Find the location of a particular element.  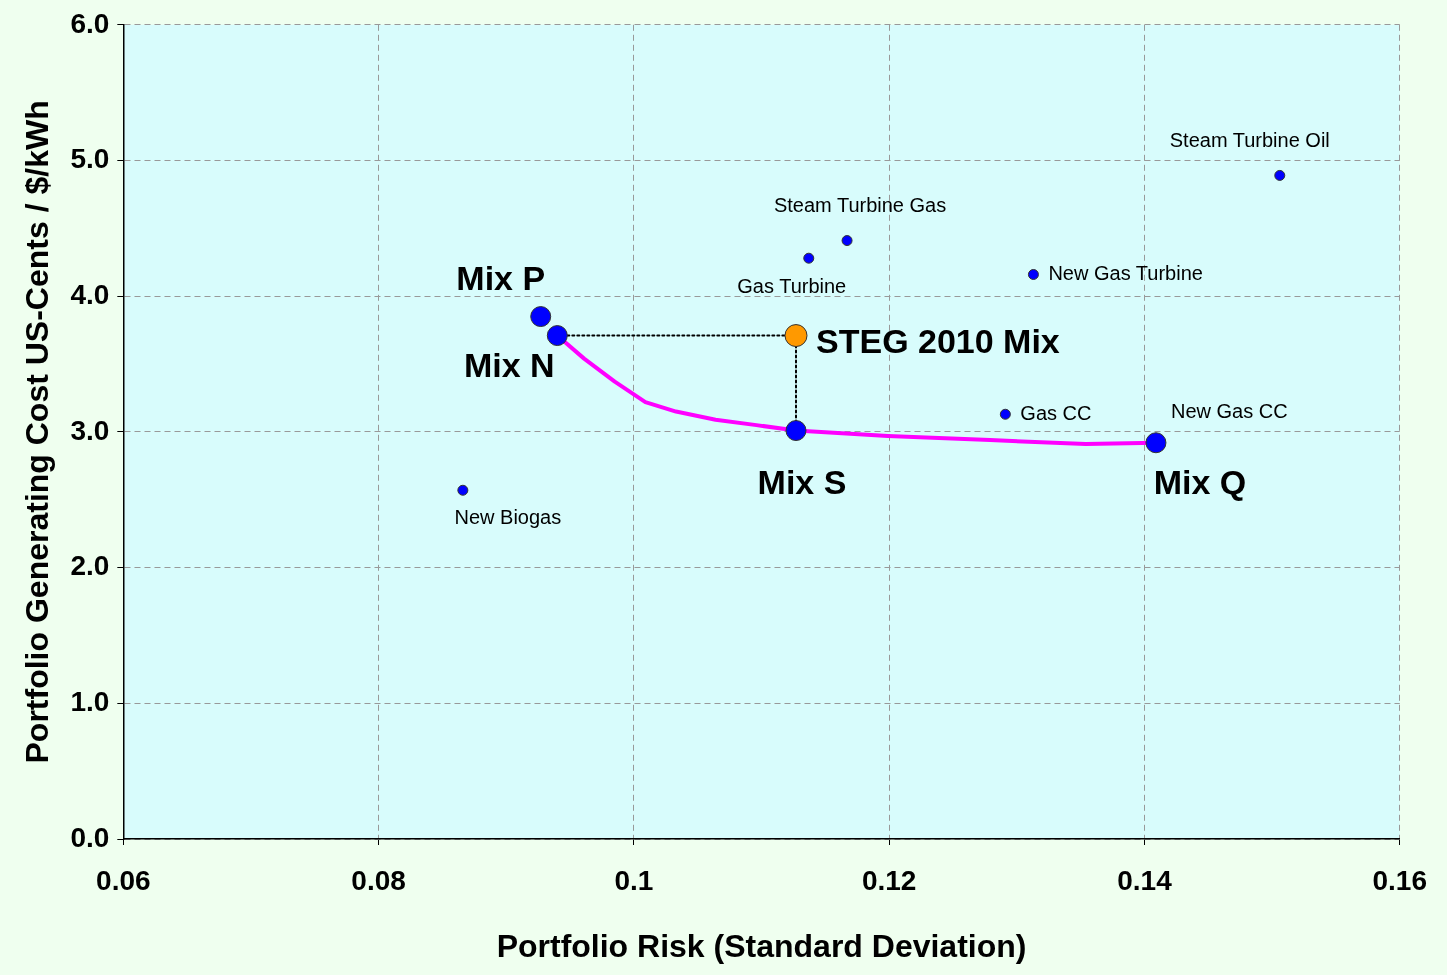

x-tick-label: 0.1 is located at coordinates (634, 880).